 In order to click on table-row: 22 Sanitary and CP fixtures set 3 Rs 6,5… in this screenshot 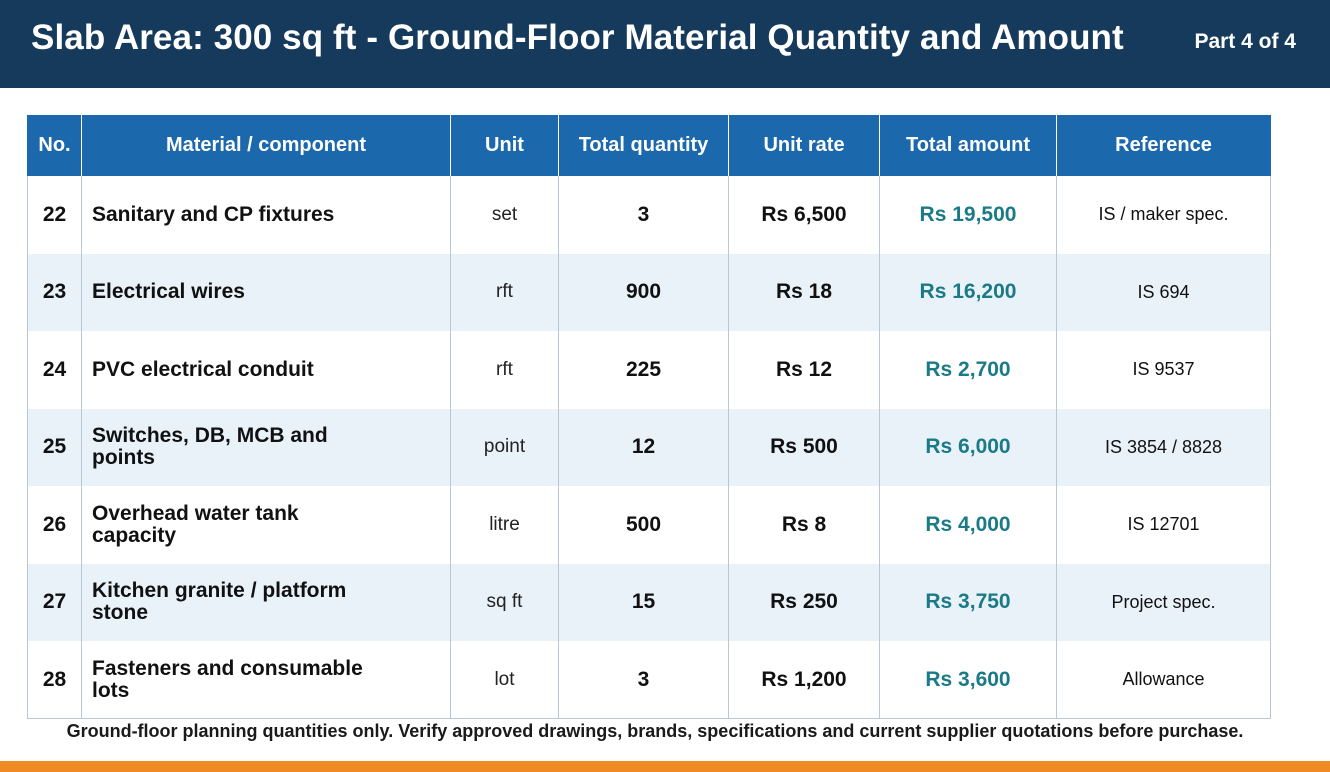, I will do `click(649, 215)`.